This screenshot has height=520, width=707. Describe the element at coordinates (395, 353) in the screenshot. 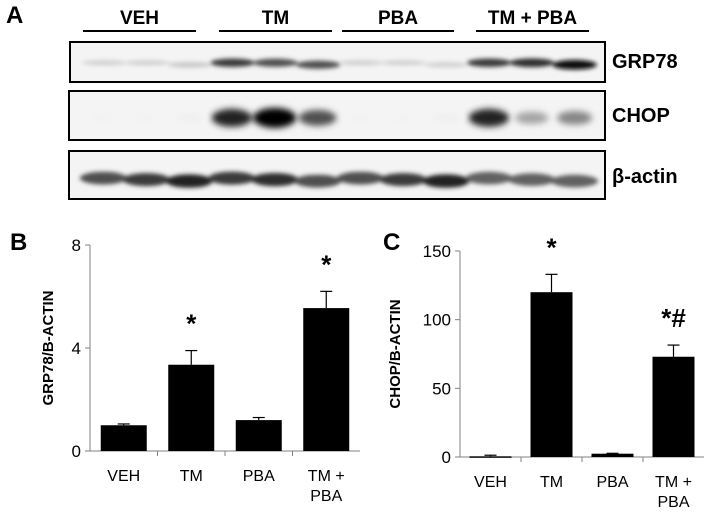

I see `svg-text: CHOP/B-ACTIN` at that location.